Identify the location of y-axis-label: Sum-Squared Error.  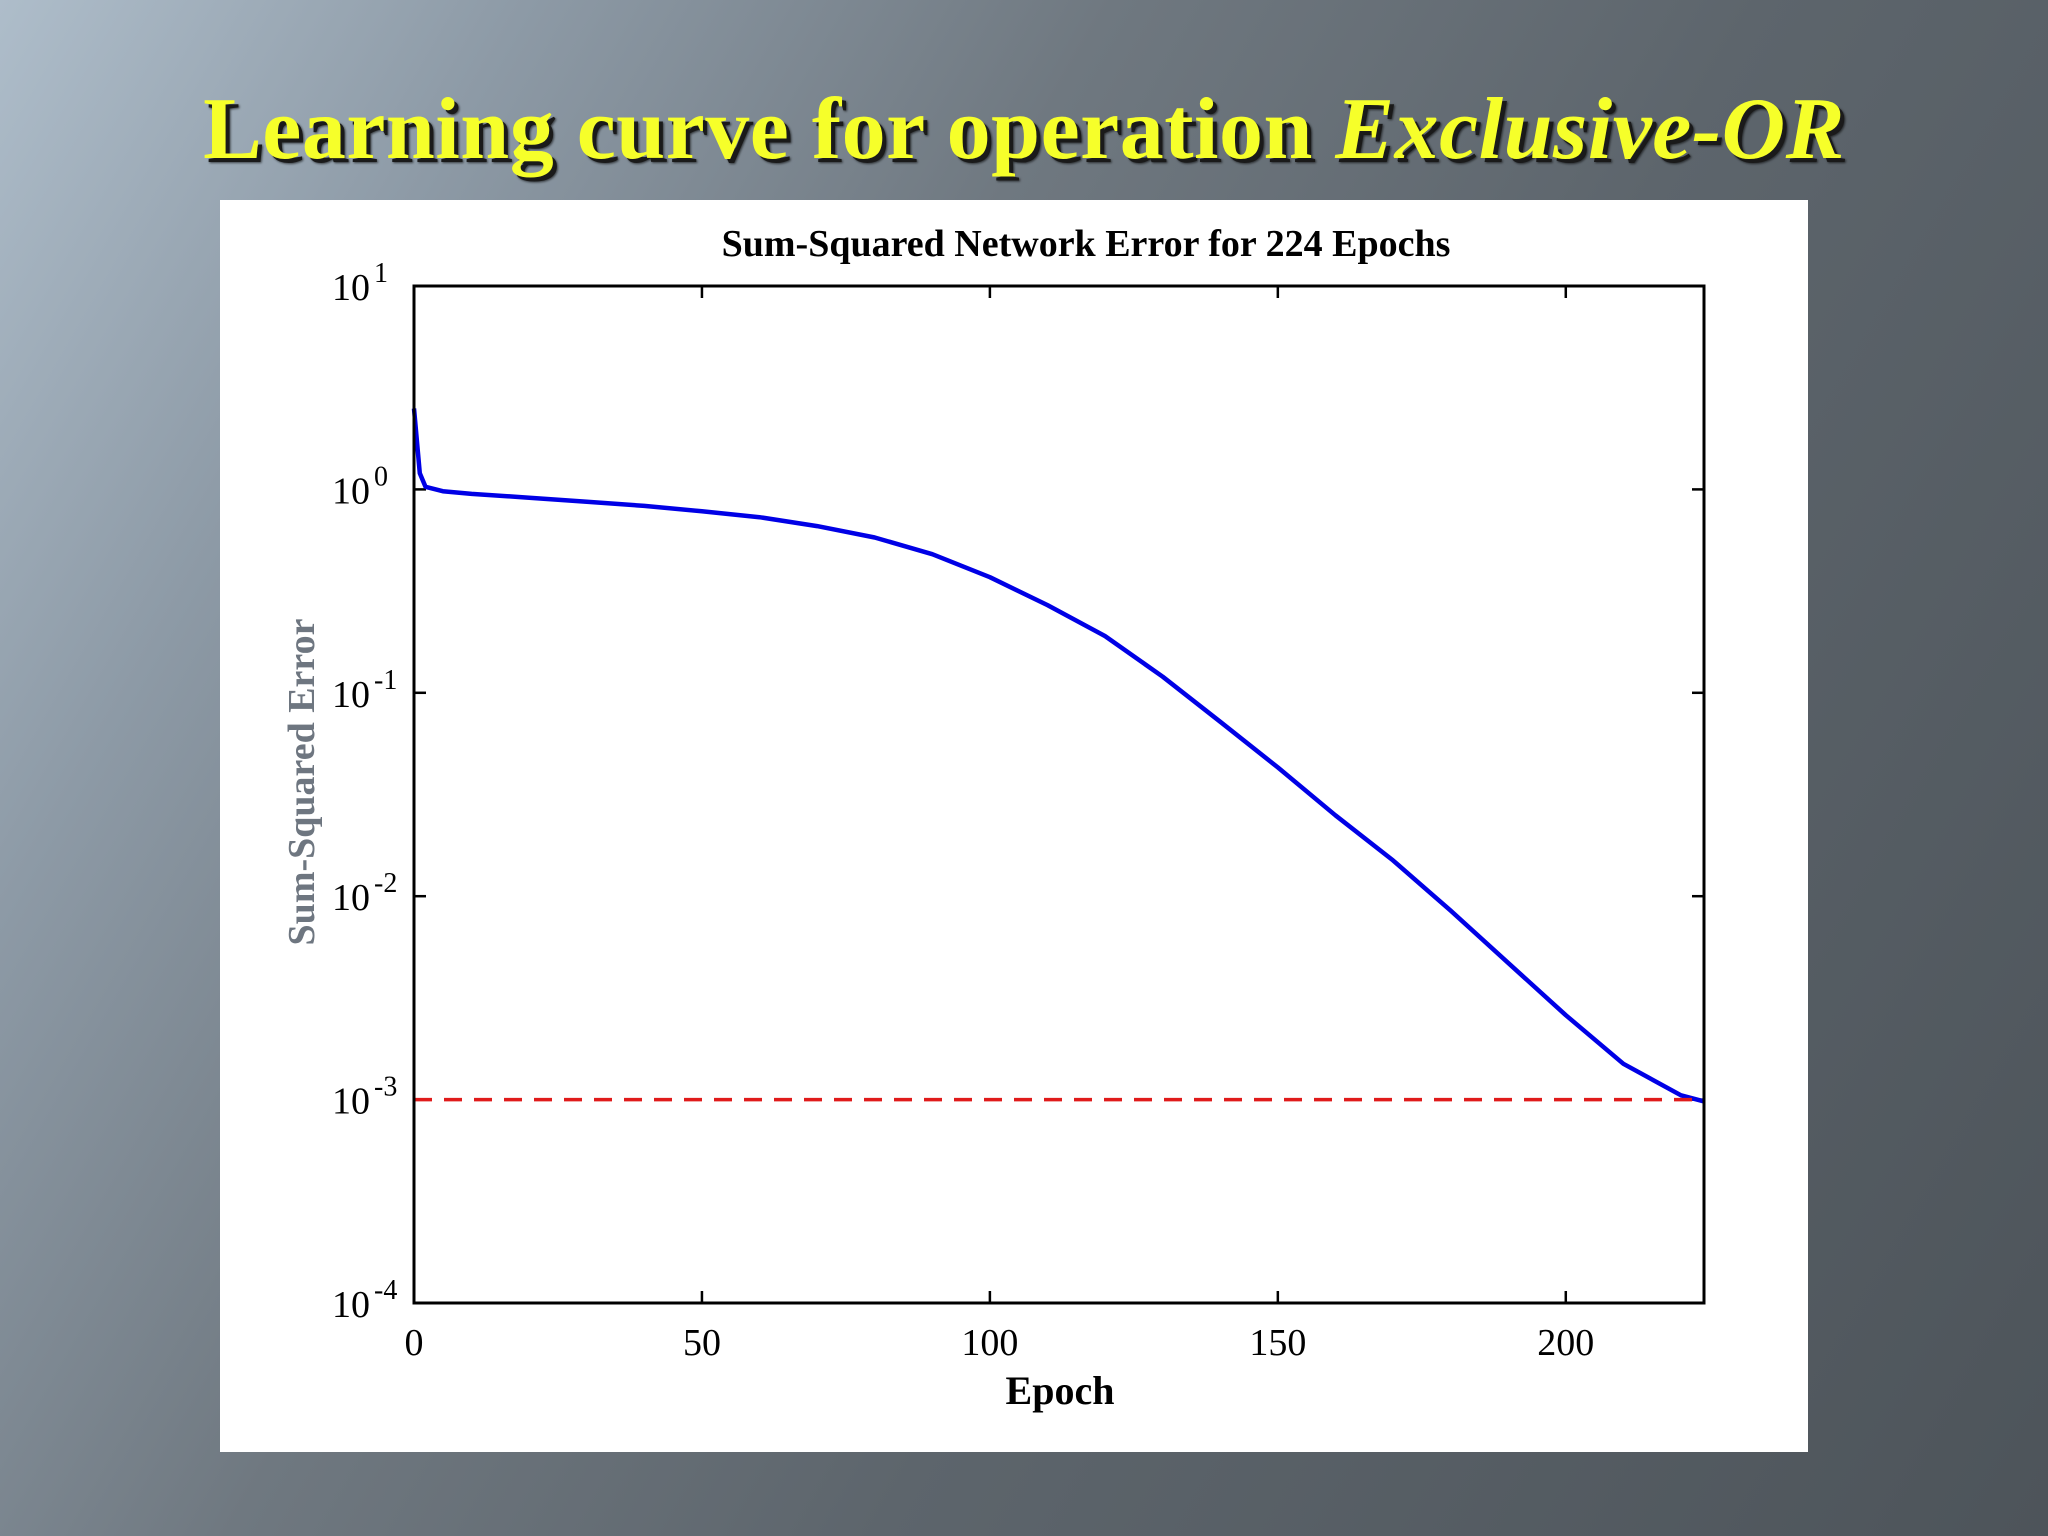
(302, 781).